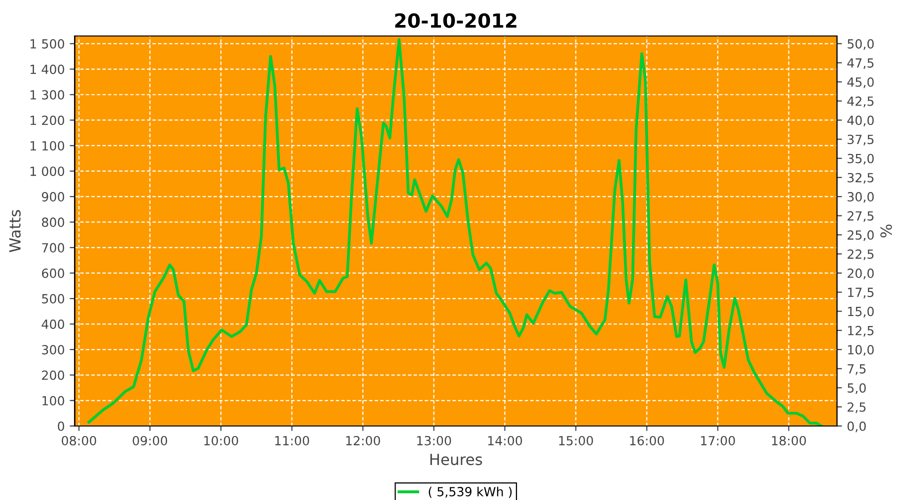  Describe the element at coordinates (861, 236) in the screenshot. I see `y2-tick-label: 25,0` at that location.